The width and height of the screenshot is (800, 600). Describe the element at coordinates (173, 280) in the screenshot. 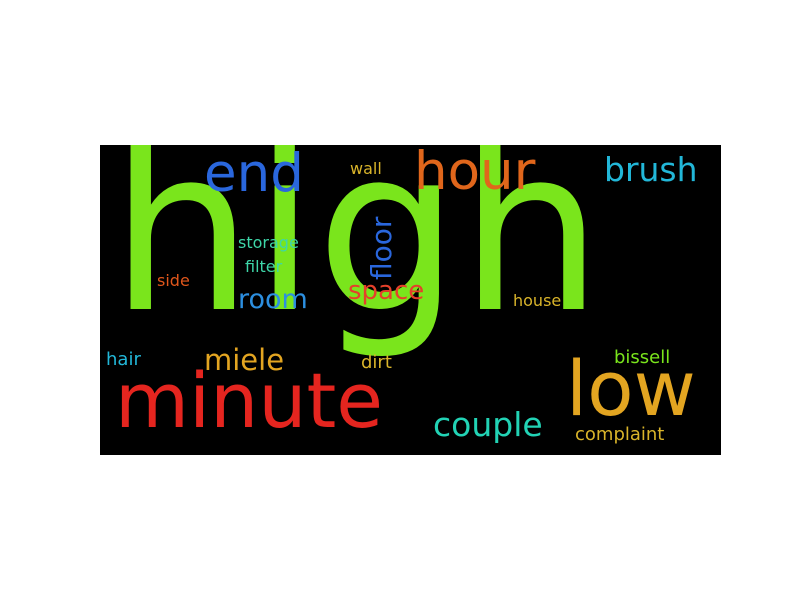

I see `word-side: side` at that location.